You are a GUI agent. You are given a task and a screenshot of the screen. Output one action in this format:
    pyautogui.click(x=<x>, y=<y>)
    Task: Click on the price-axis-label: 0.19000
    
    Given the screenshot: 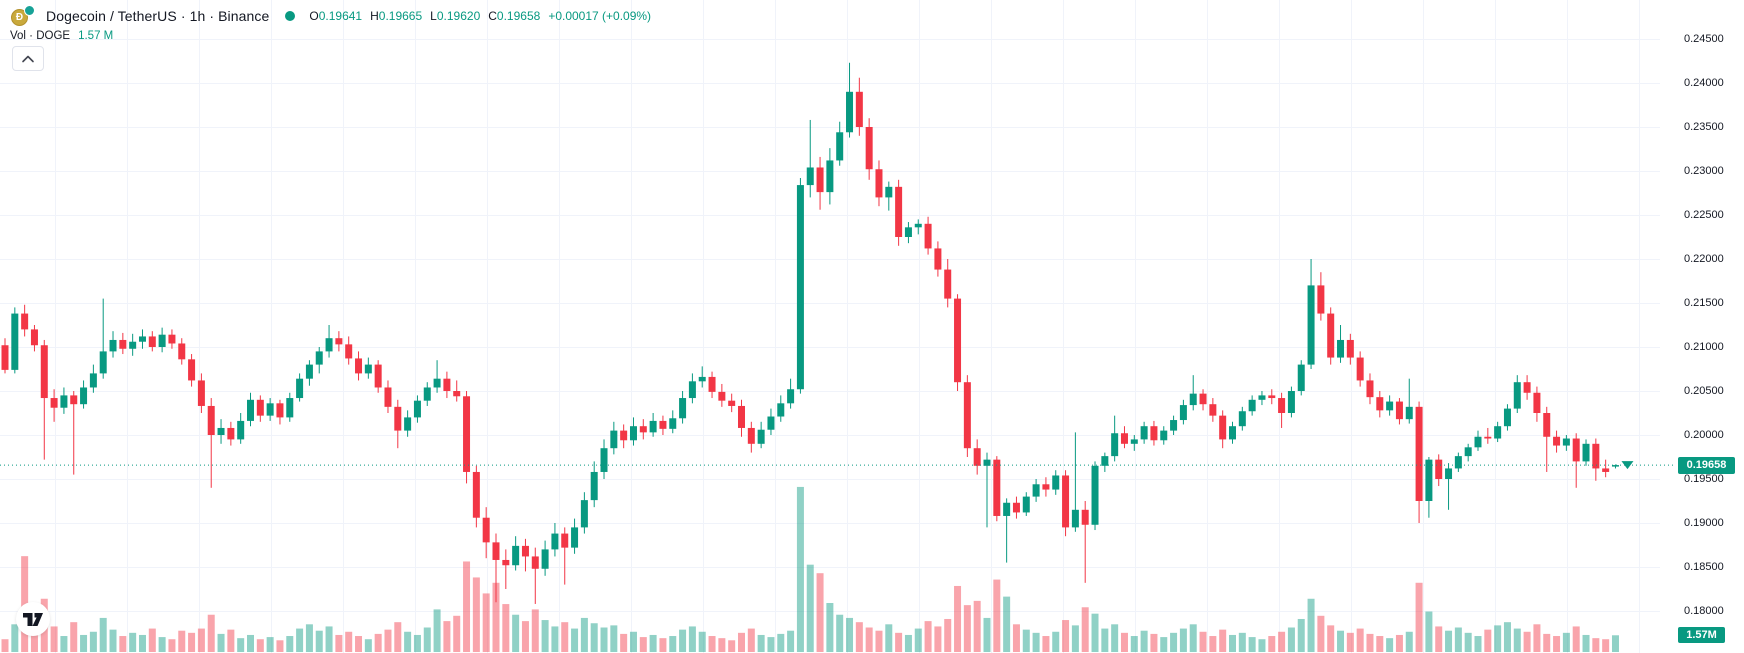 What is the action you would take?
    pyautogui.click(x=1704, y=523)
    